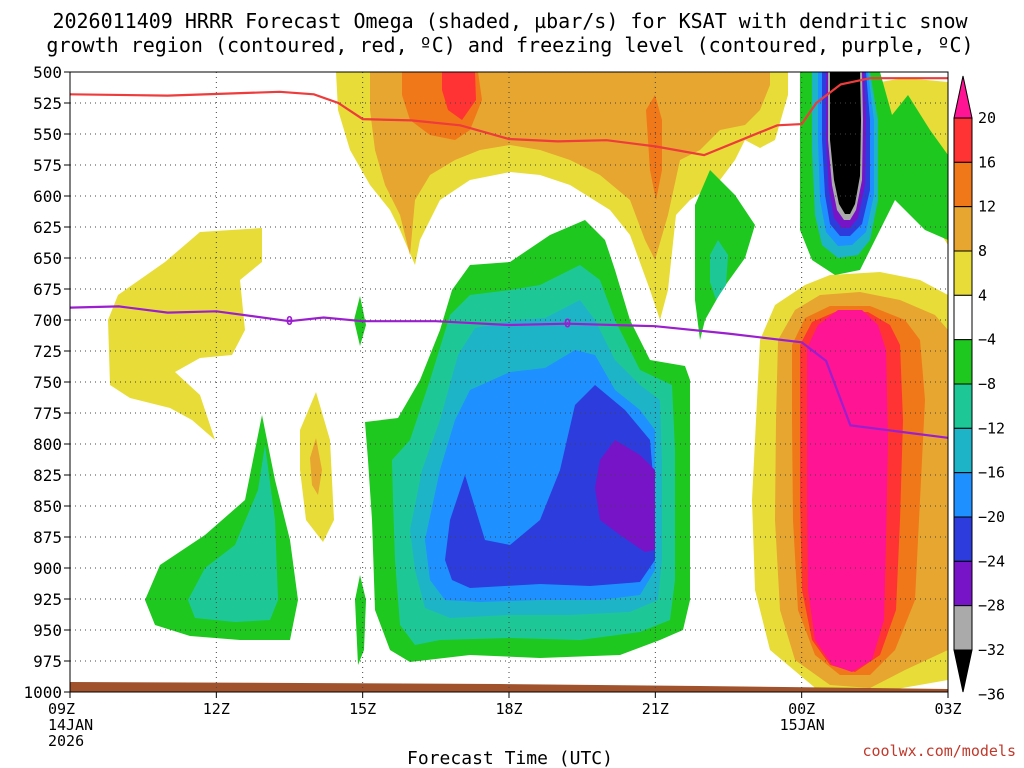 This screenshot has width=1024, height=768. Describe the element at coordinates (508, 709) in the screenshot. I see `x-tick-label: 18Z` at that location.